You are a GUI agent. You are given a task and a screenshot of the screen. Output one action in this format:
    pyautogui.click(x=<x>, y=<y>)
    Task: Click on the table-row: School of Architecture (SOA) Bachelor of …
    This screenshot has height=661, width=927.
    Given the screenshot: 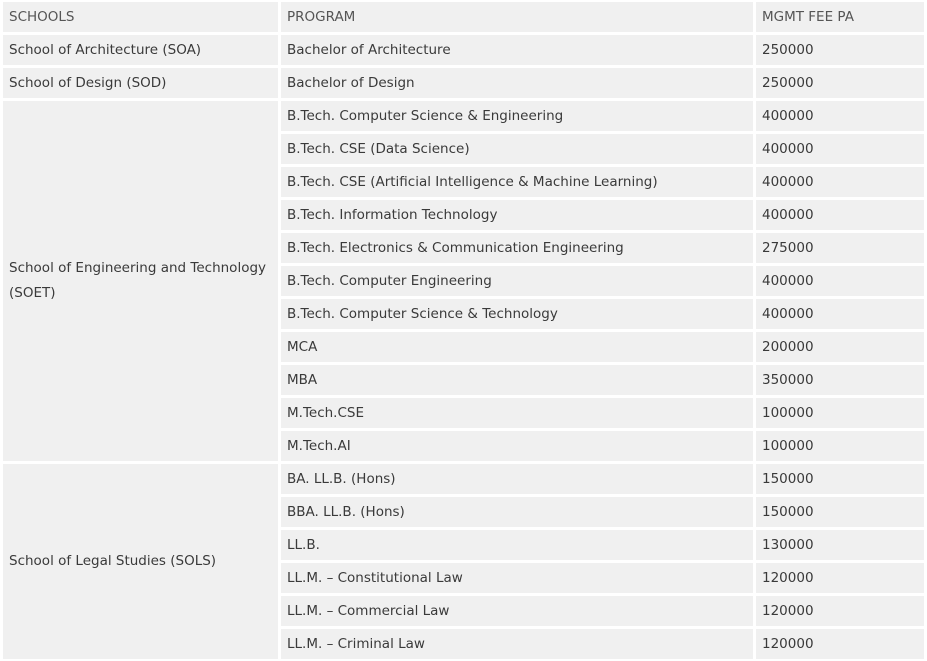 What is the action you would take?
    pyautogui.click(x=463, y=50)
    